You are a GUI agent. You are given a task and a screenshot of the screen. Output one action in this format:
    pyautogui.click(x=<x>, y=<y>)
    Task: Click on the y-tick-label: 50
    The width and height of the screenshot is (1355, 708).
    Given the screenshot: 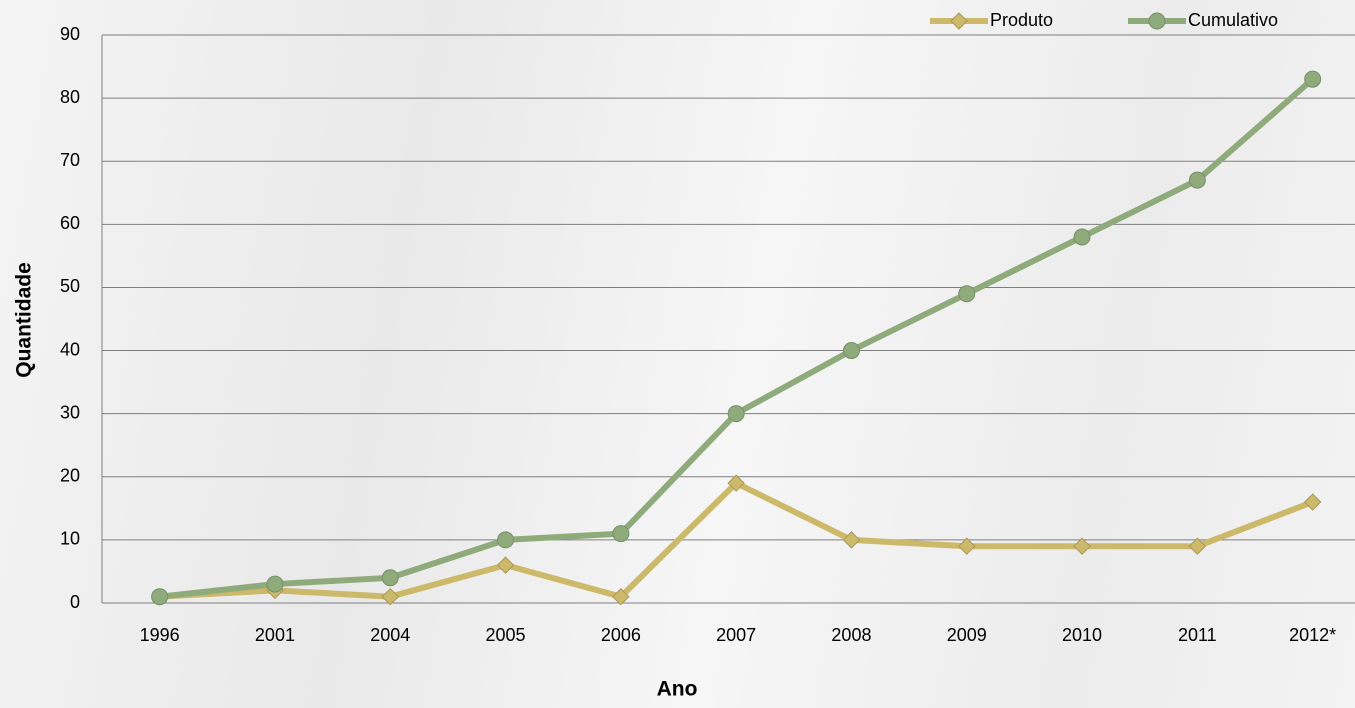 What is the action you would take?
    pyautogui.click(x=70, y=286)
    